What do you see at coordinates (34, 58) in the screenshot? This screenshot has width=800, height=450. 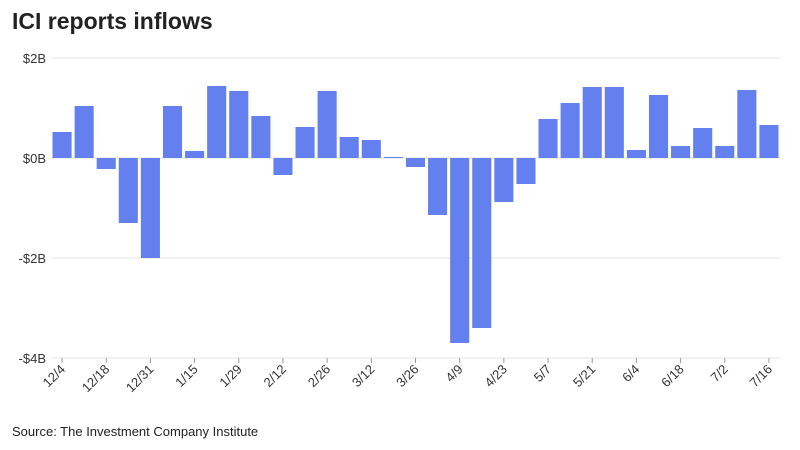 I see `y-tick-label: $2B` at bounding box center [34, 58].